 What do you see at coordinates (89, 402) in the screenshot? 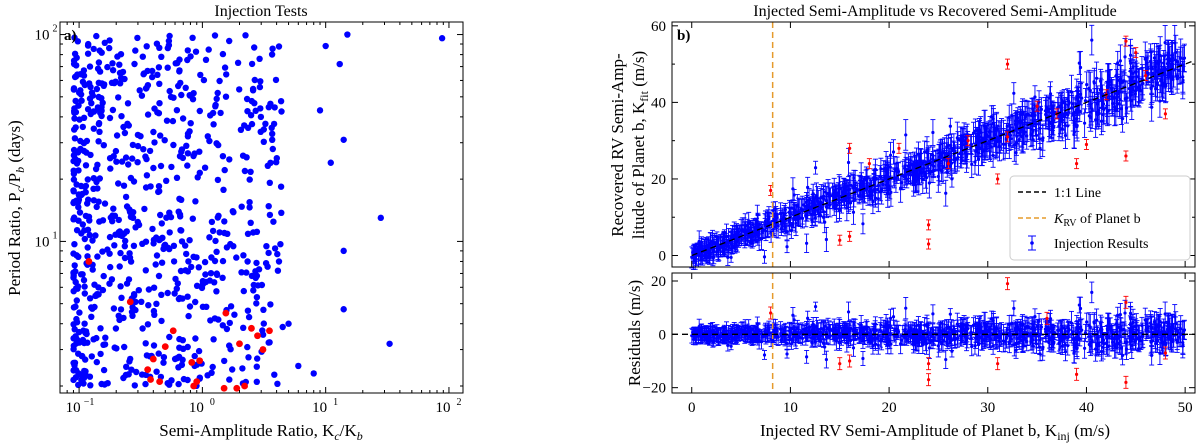
I see `x-tick-exponent: −1` at bounding box center [89, 402].